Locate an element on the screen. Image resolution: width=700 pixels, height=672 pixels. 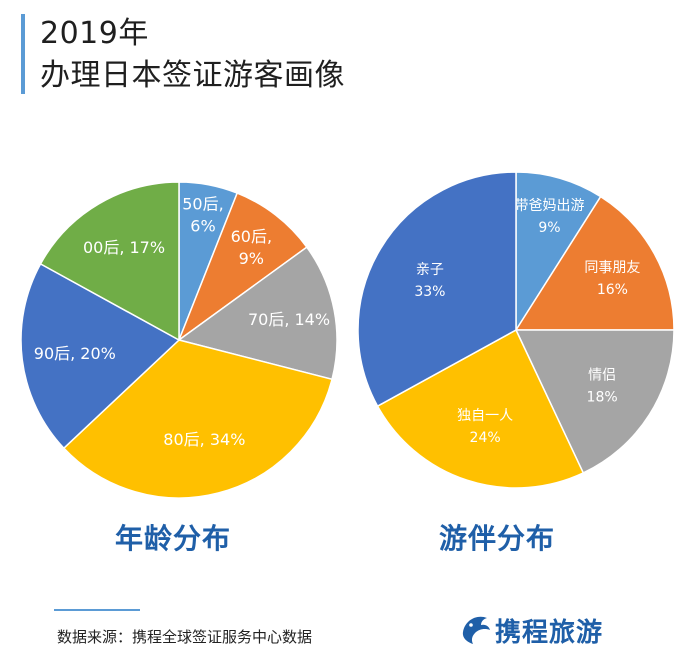
page-title: 办理日本签证游客画像 is located at coordinates (192, 75).